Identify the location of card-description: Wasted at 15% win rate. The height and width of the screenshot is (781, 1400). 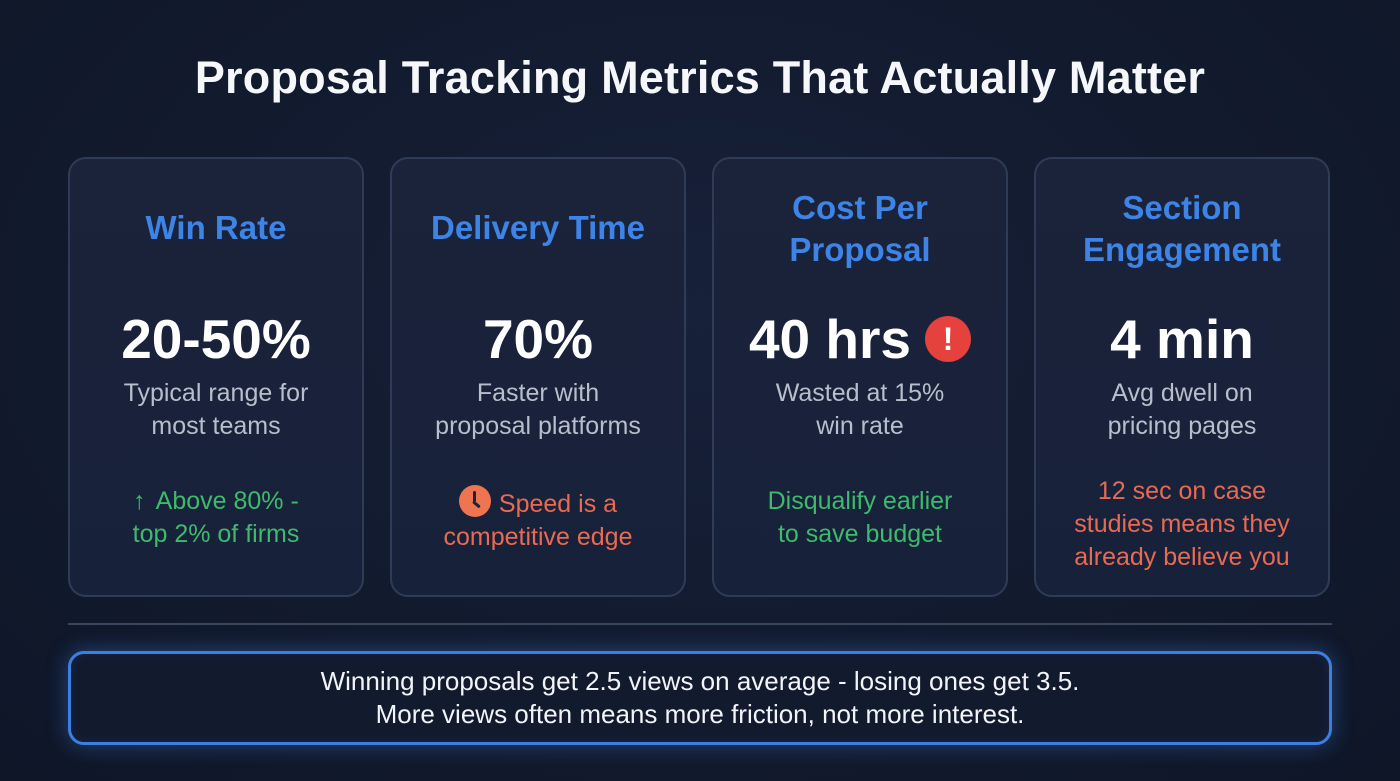
(860, 410).